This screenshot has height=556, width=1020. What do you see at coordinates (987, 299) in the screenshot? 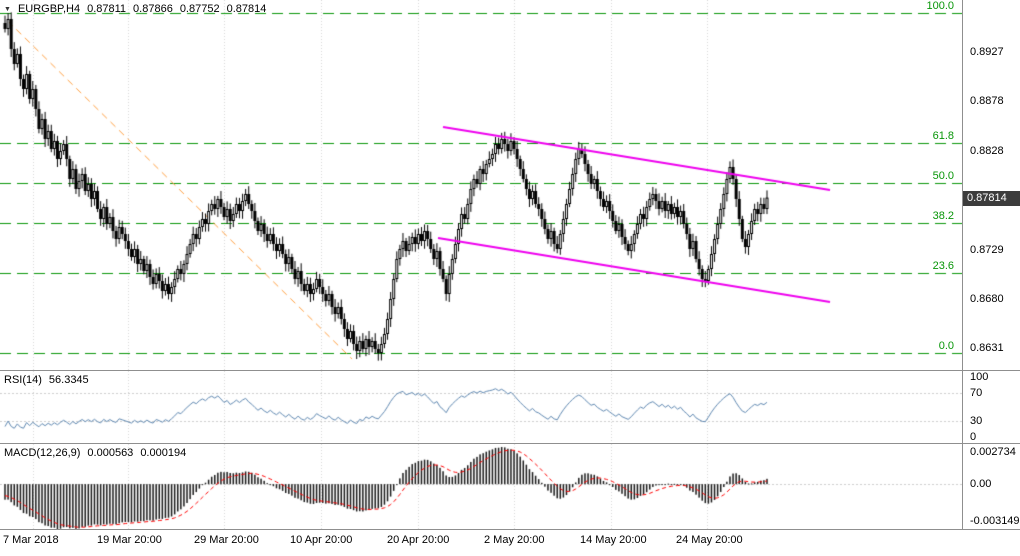
I see `price-axis-label: 0.8680` at bounding box center [987, 299].